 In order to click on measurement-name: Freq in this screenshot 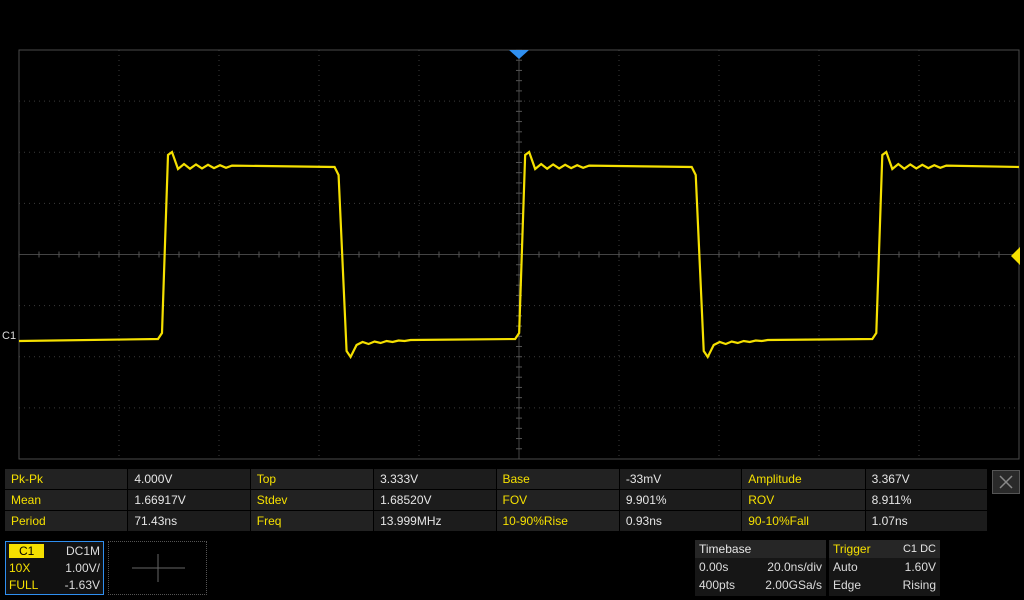, I will do `click(312, 521)`.